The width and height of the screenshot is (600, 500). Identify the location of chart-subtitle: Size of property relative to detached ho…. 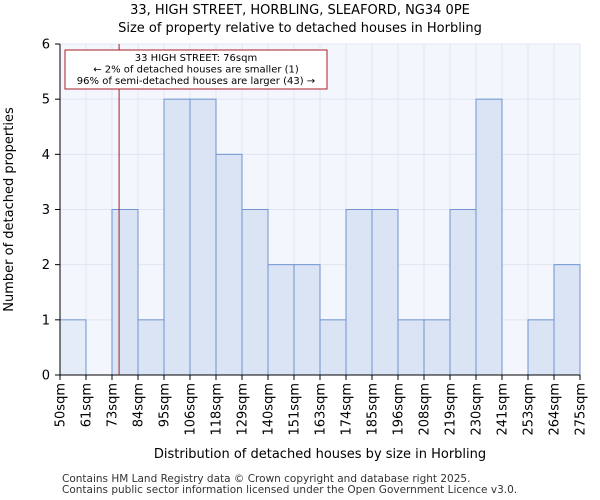
(300, 28).